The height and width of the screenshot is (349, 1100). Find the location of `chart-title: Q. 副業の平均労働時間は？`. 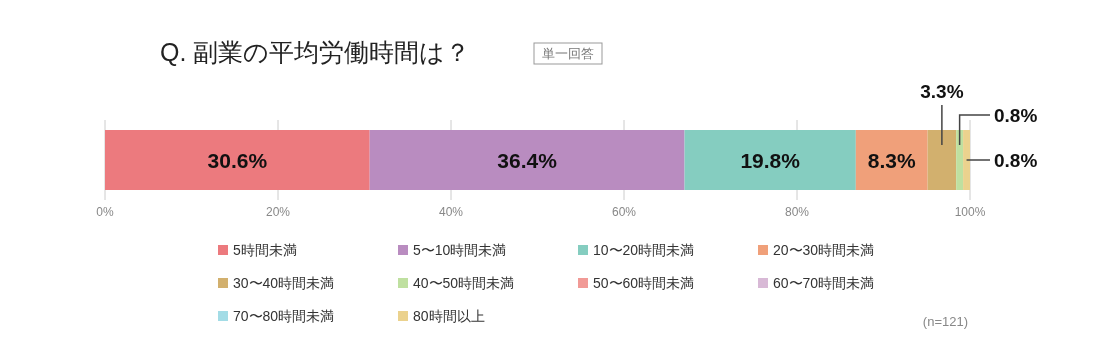

chart-title: Q. 副業の平均労働時間は？ is located at coordinates (315, 52).